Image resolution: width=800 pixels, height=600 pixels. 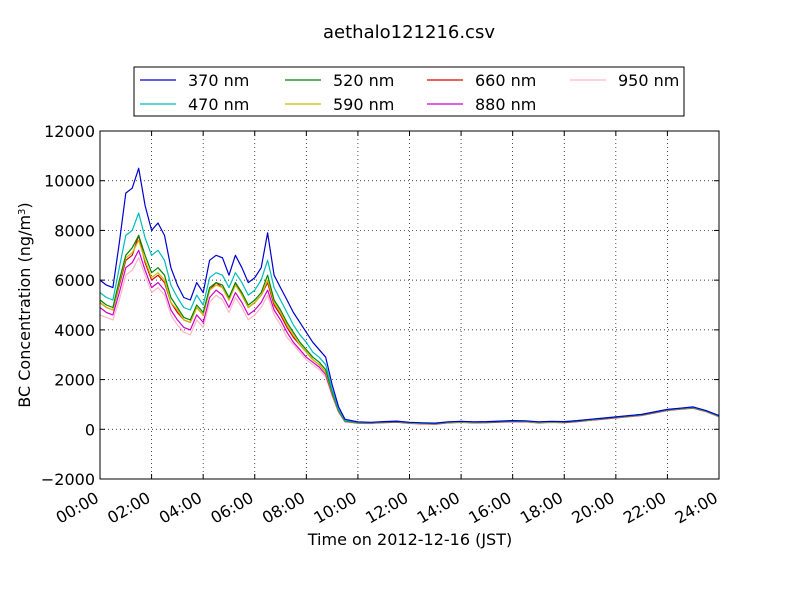 What do you see at coordinates (363, 104) in the screenshot?
I see `legend-label: 590 nm` at bounding box center [363, 104].